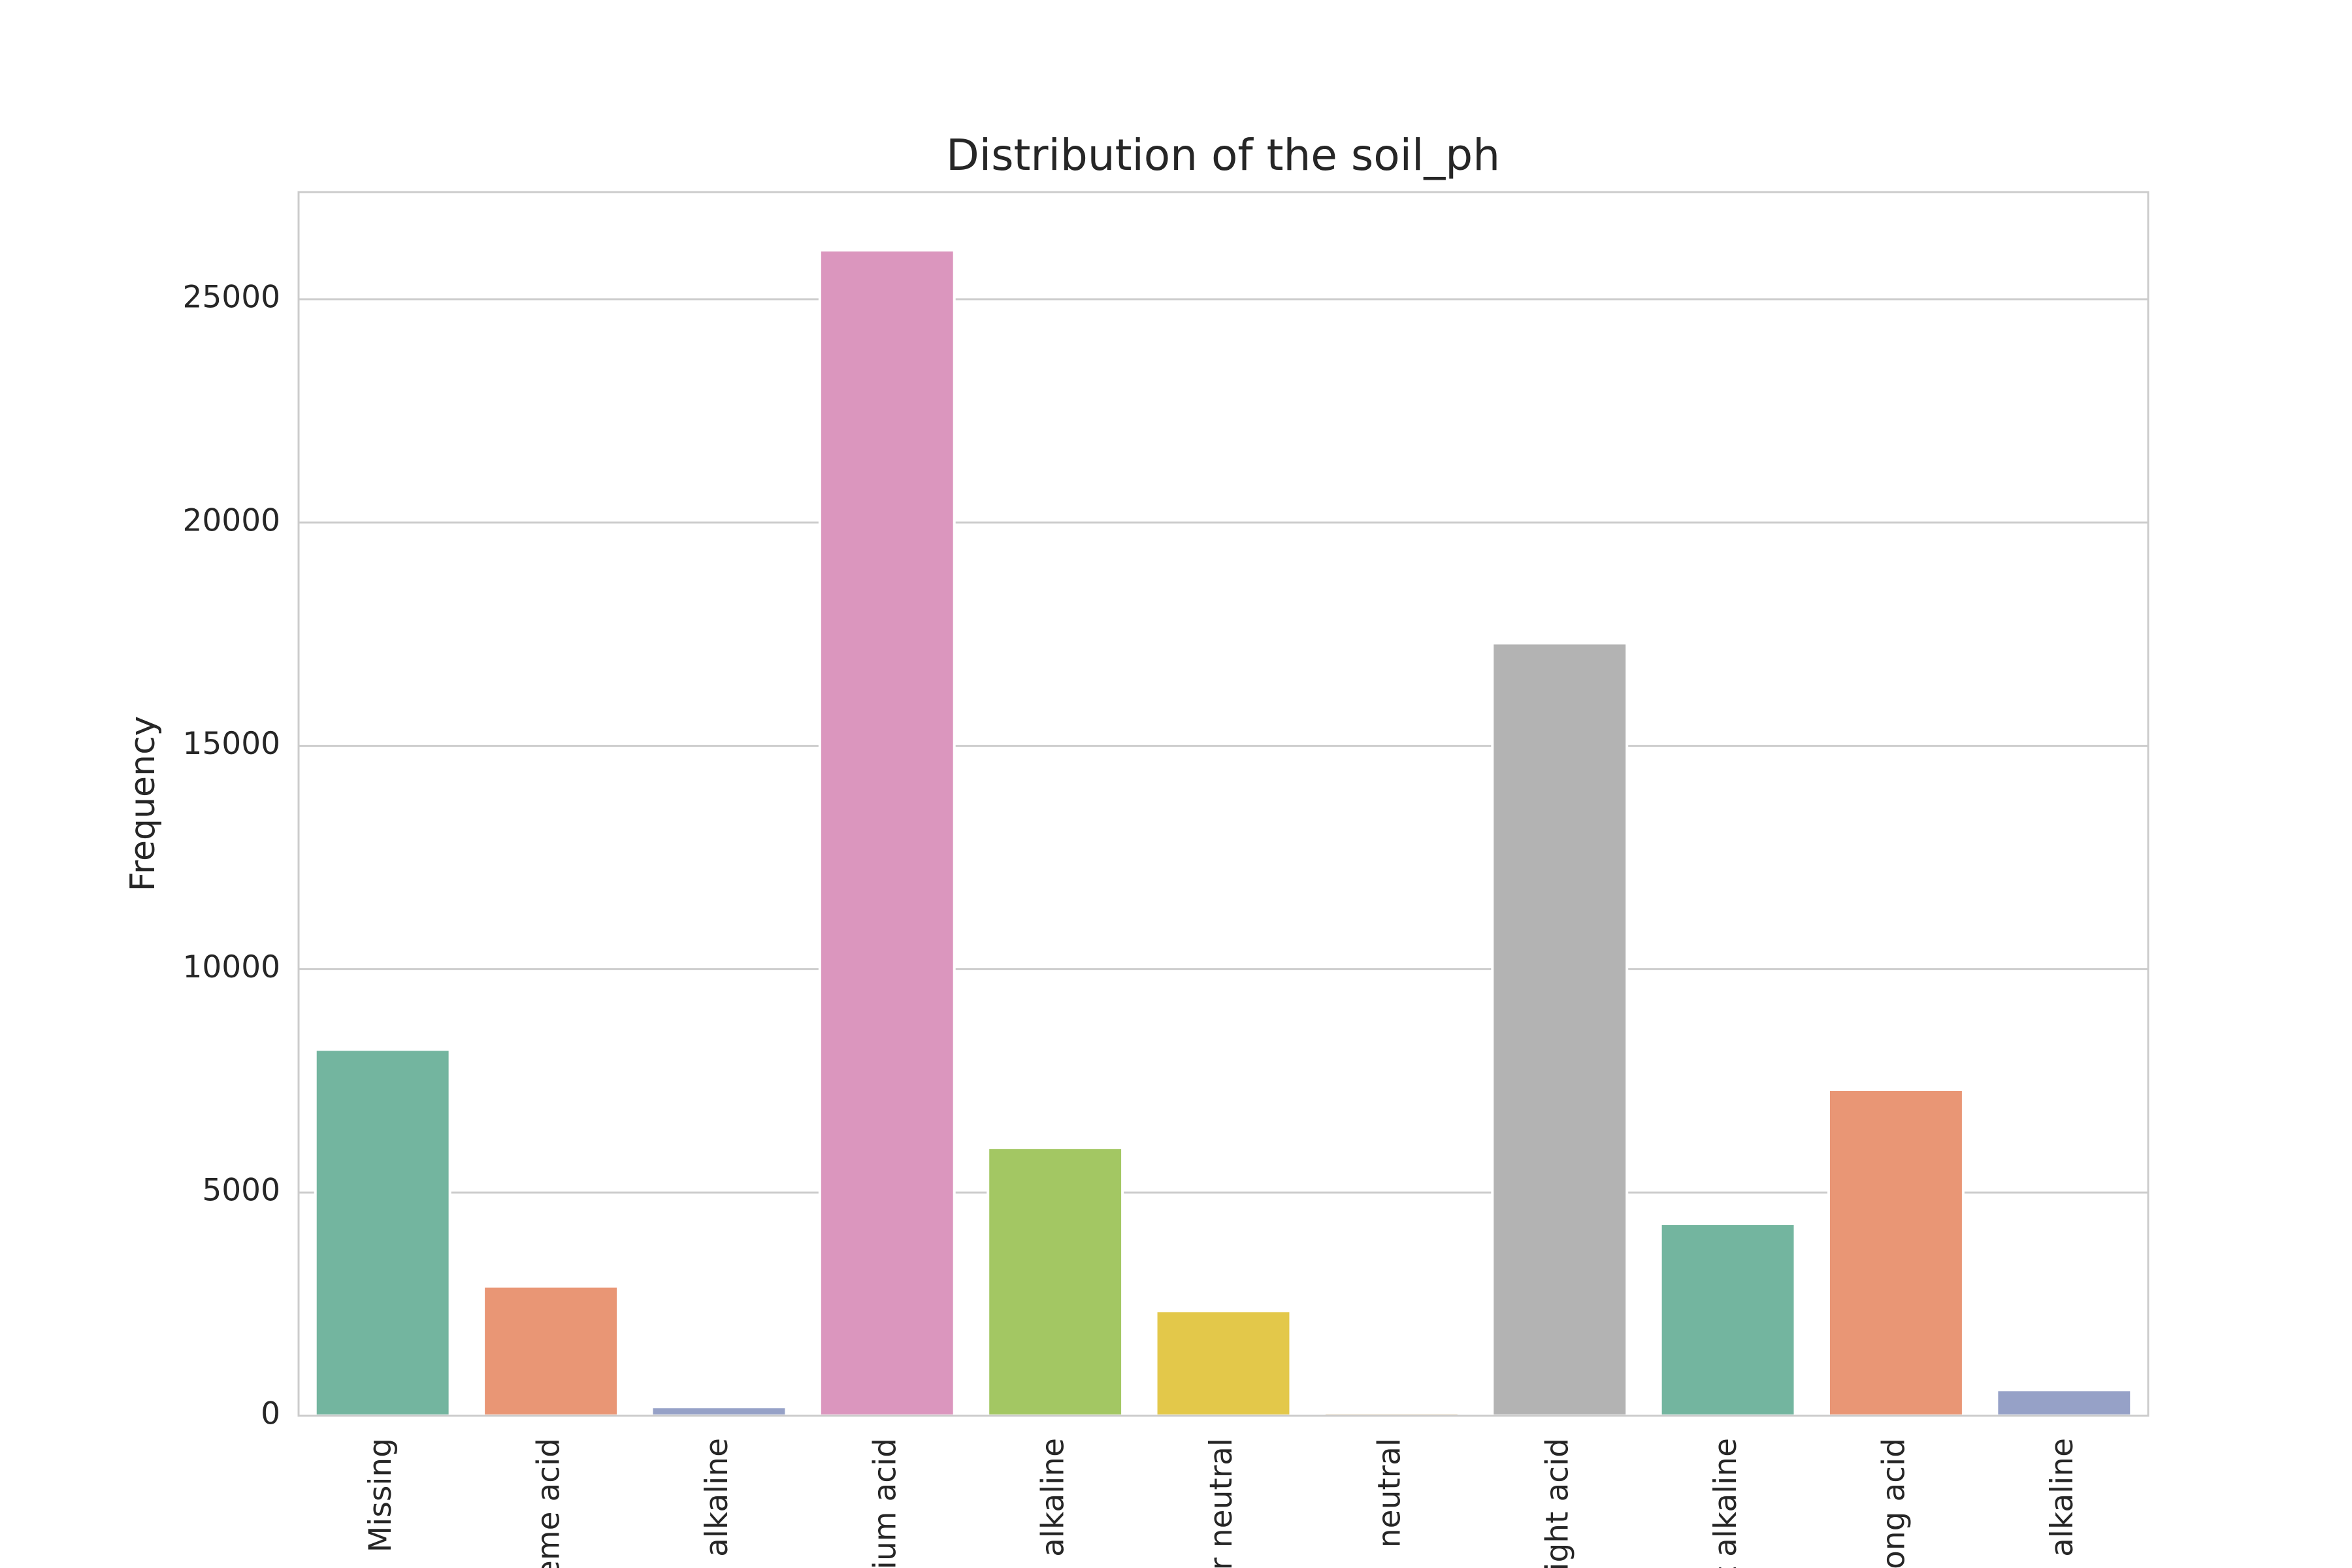 Image resolution: width=2352 pixels, height=1568 pixels. Describe the element at coordinates (1223, 155) in the screenshot. I see `chart-title: Distribution of the soil_ph` at that location.